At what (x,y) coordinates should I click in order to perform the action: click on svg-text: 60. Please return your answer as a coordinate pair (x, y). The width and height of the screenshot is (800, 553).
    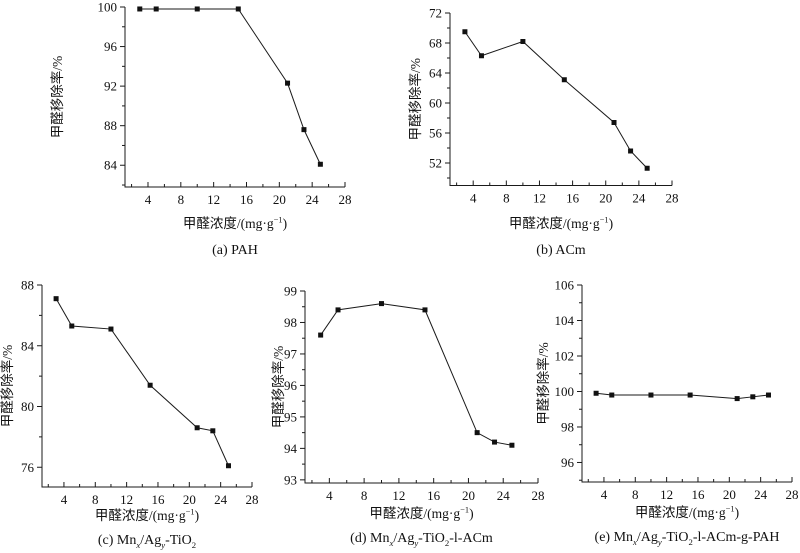
    Looking at the image, I should click on (435, 103).